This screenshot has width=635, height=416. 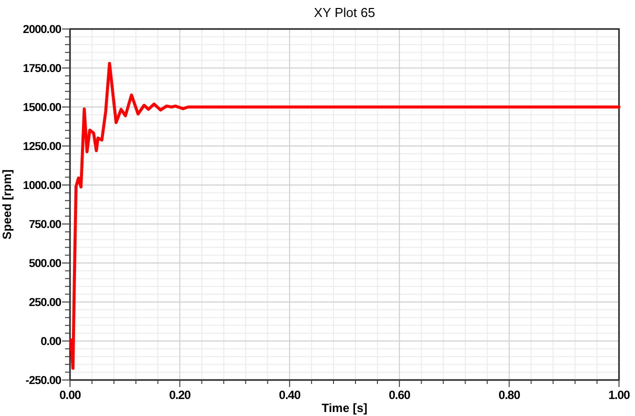 What do you see at coordinates (7, 204) in the screenshot?
I see `y-axis-title: Speed [rpm]` at bounding box center [7, 204].